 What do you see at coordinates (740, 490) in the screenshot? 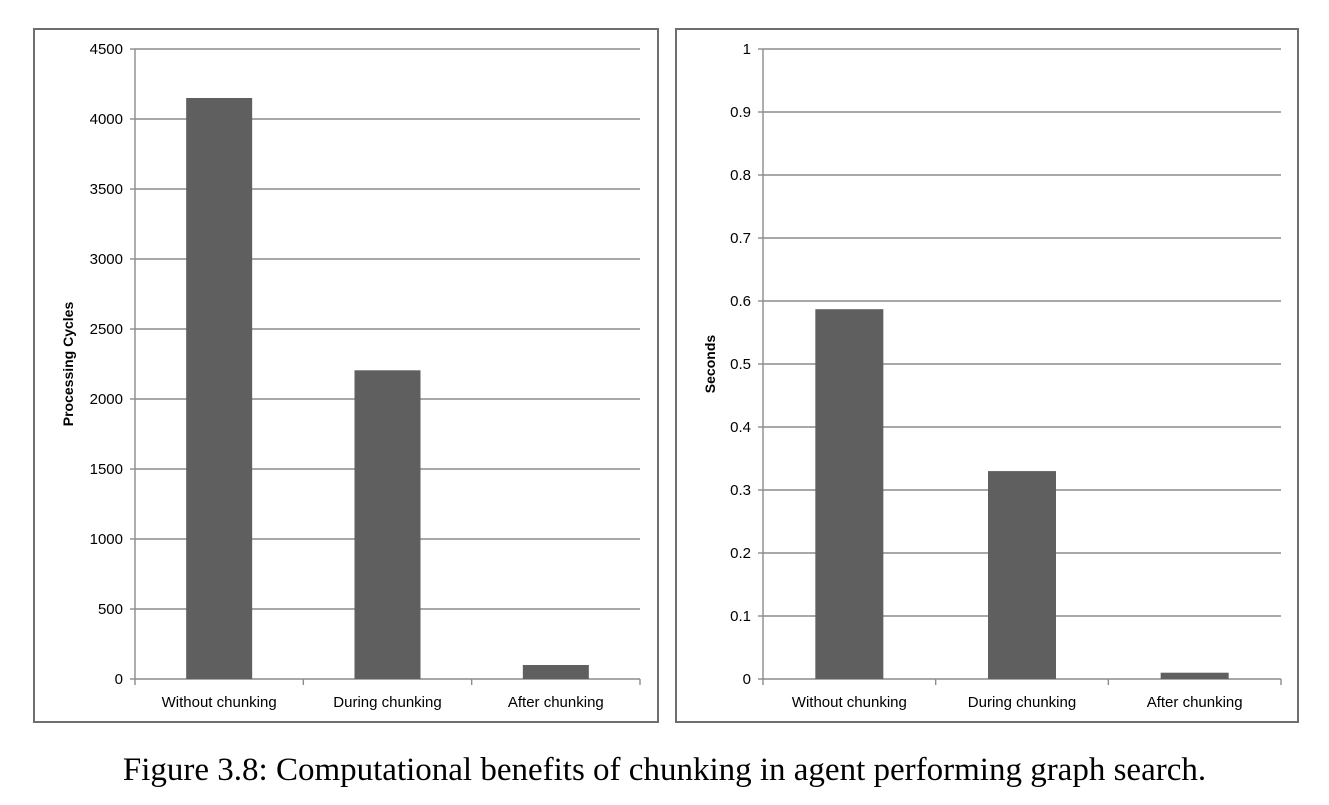
I see `y-tick-label: 0.3` at bounding box center [740, 490].